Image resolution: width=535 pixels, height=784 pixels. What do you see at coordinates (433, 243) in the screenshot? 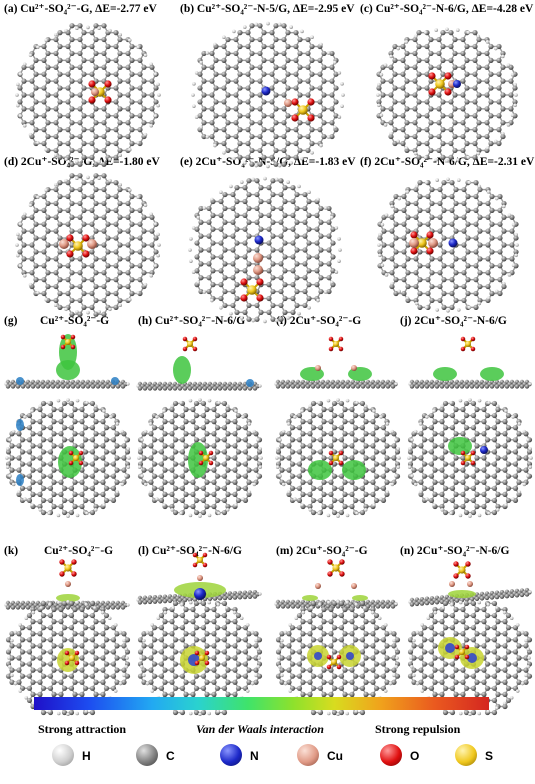
I see `copper-atom-f2` at bounding box center [433, 243].